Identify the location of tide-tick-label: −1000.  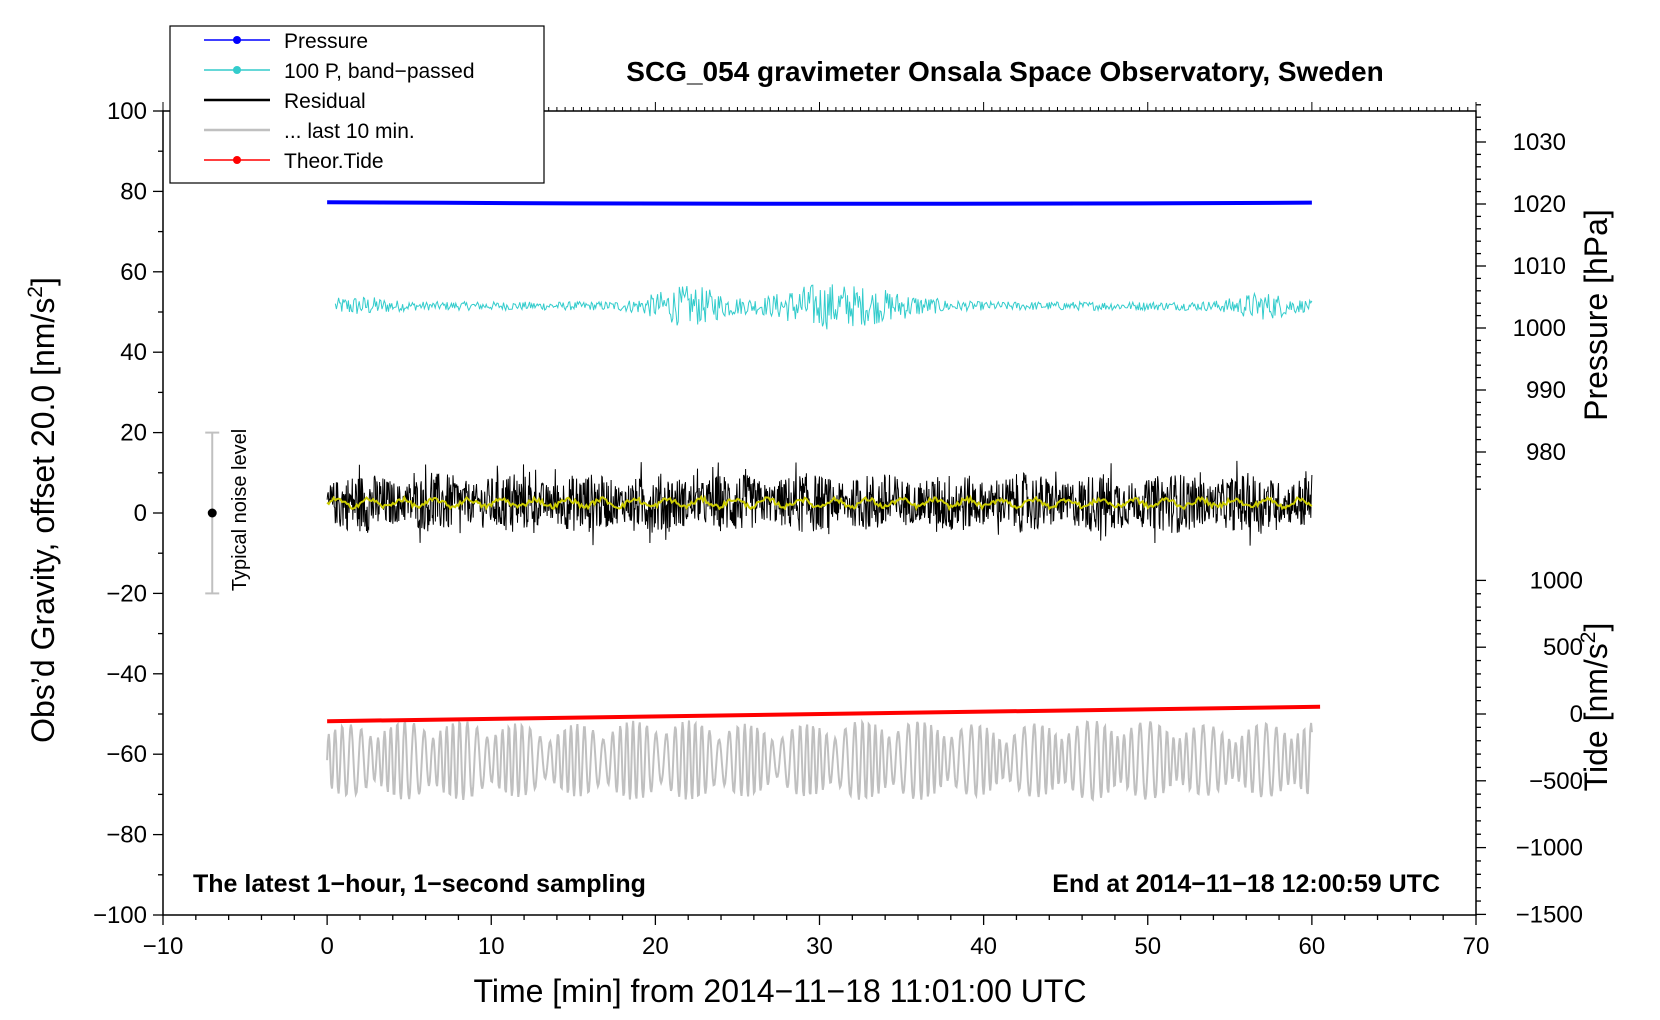
(1549, 848).